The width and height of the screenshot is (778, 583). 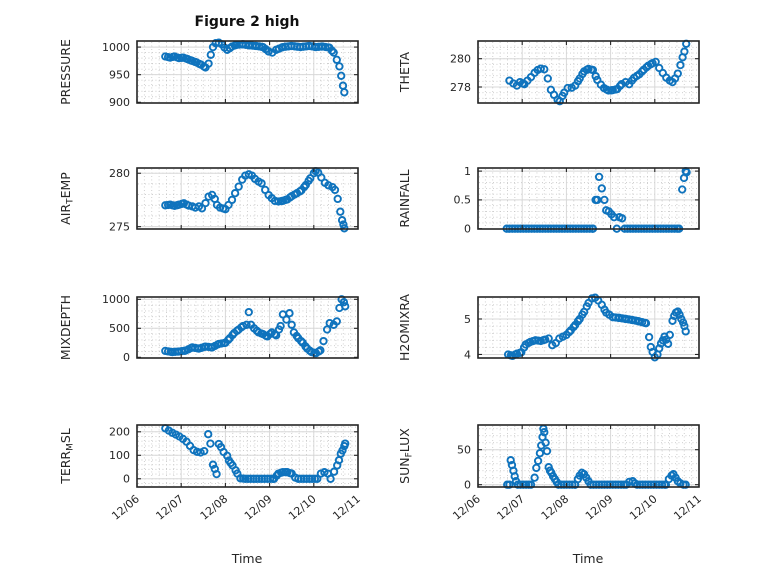 I want to click on y-tick-label: 4, so click(x=467, y=354).